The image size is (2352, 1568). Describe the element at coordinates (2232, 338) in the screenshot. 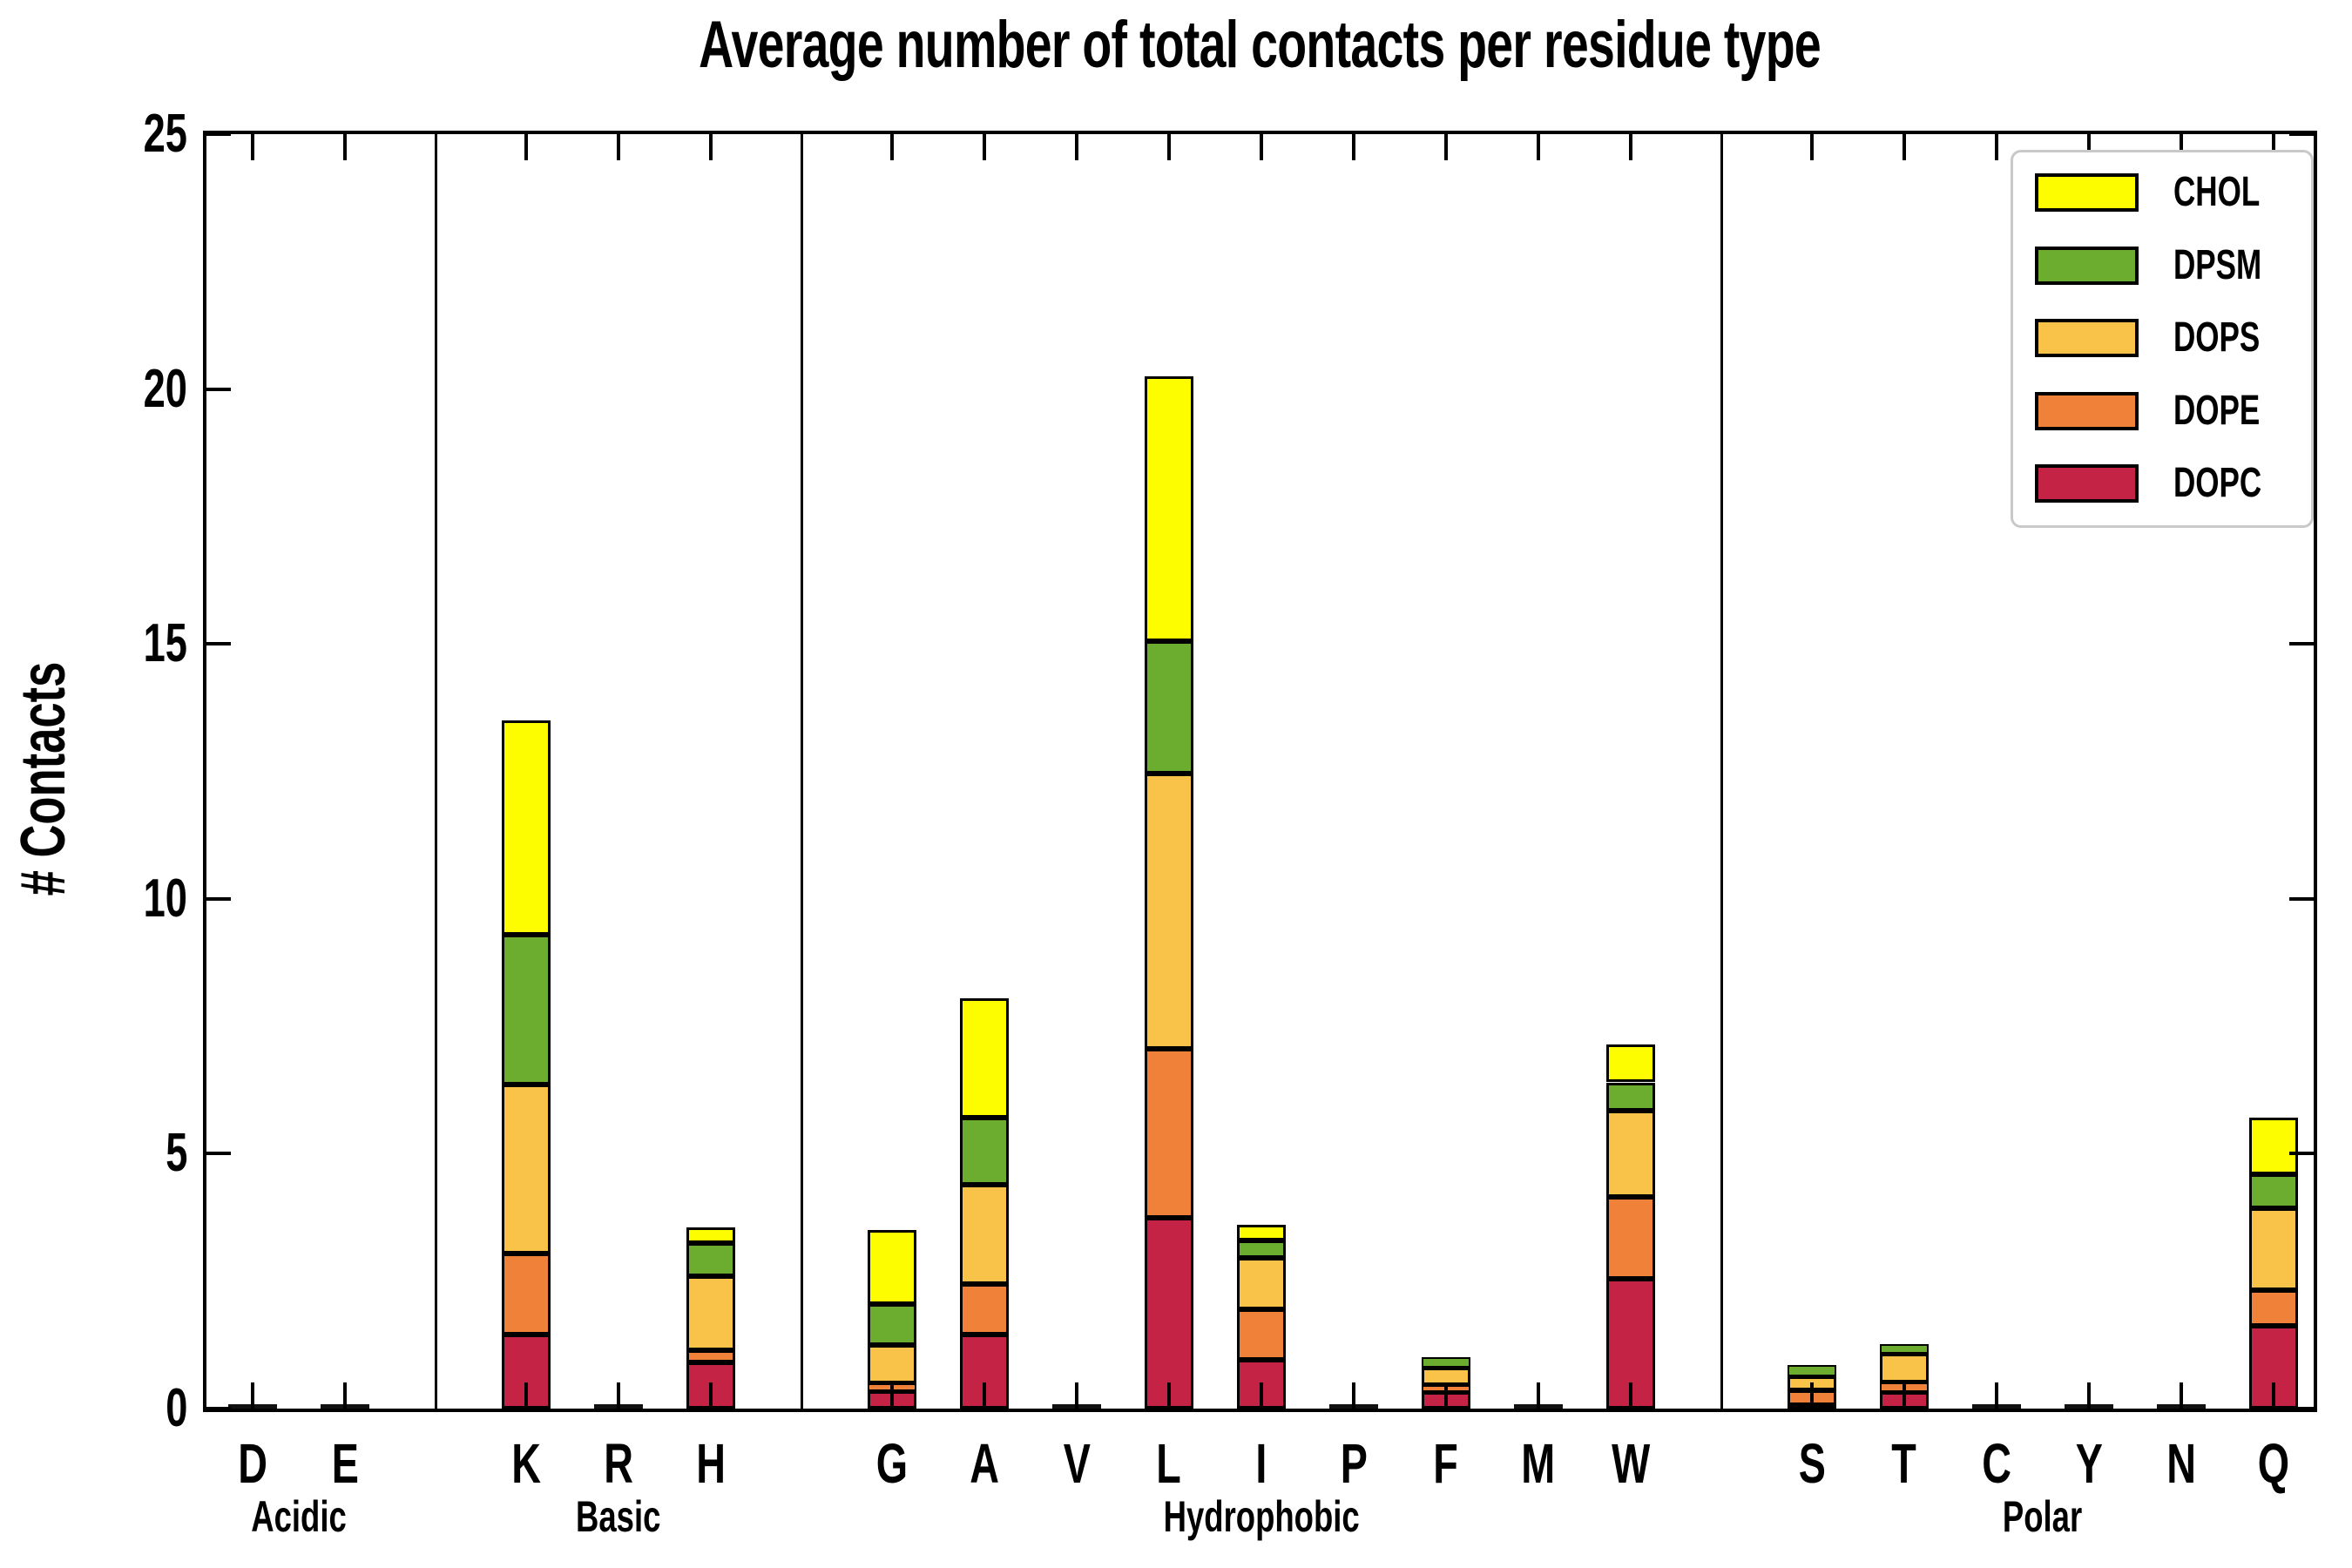

I see `legend-label-dops: DOPS` at that location.